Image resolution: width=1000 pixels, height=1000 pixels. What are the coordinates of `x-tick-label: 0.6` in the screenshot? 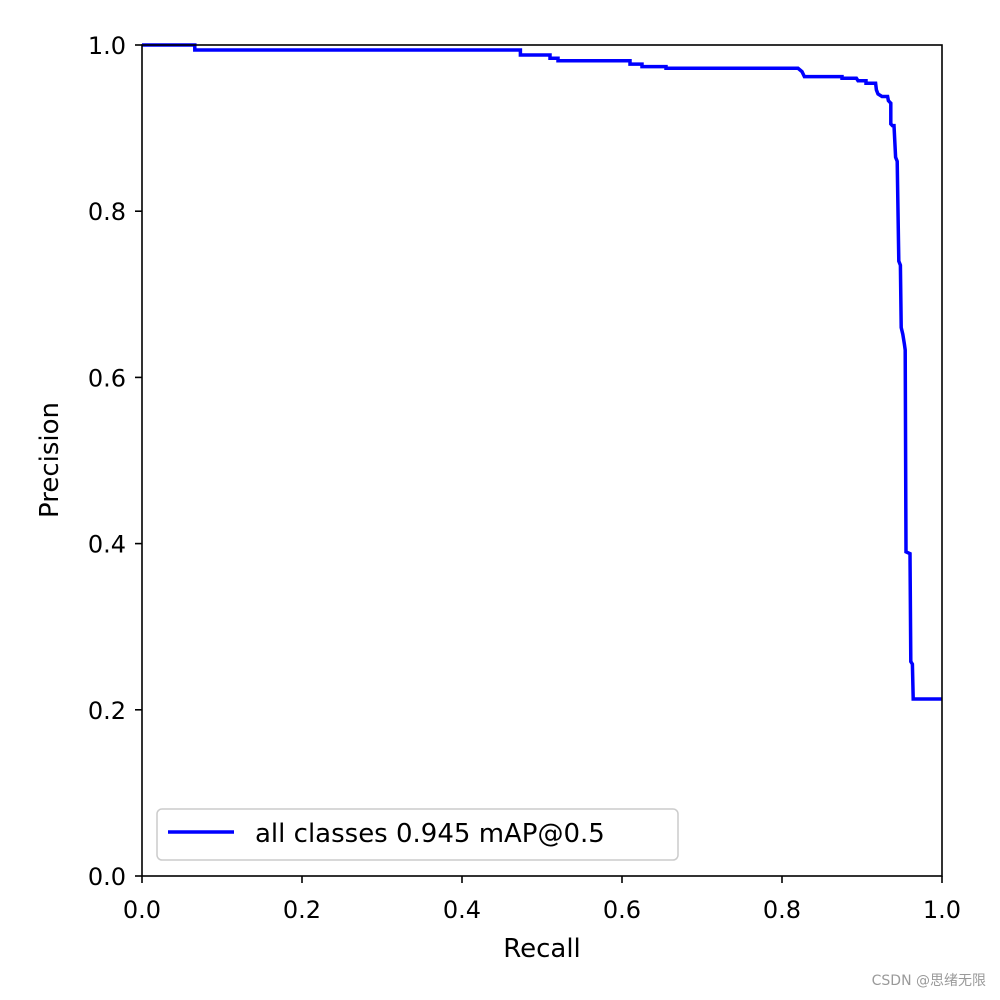 It's located at (622, 910).